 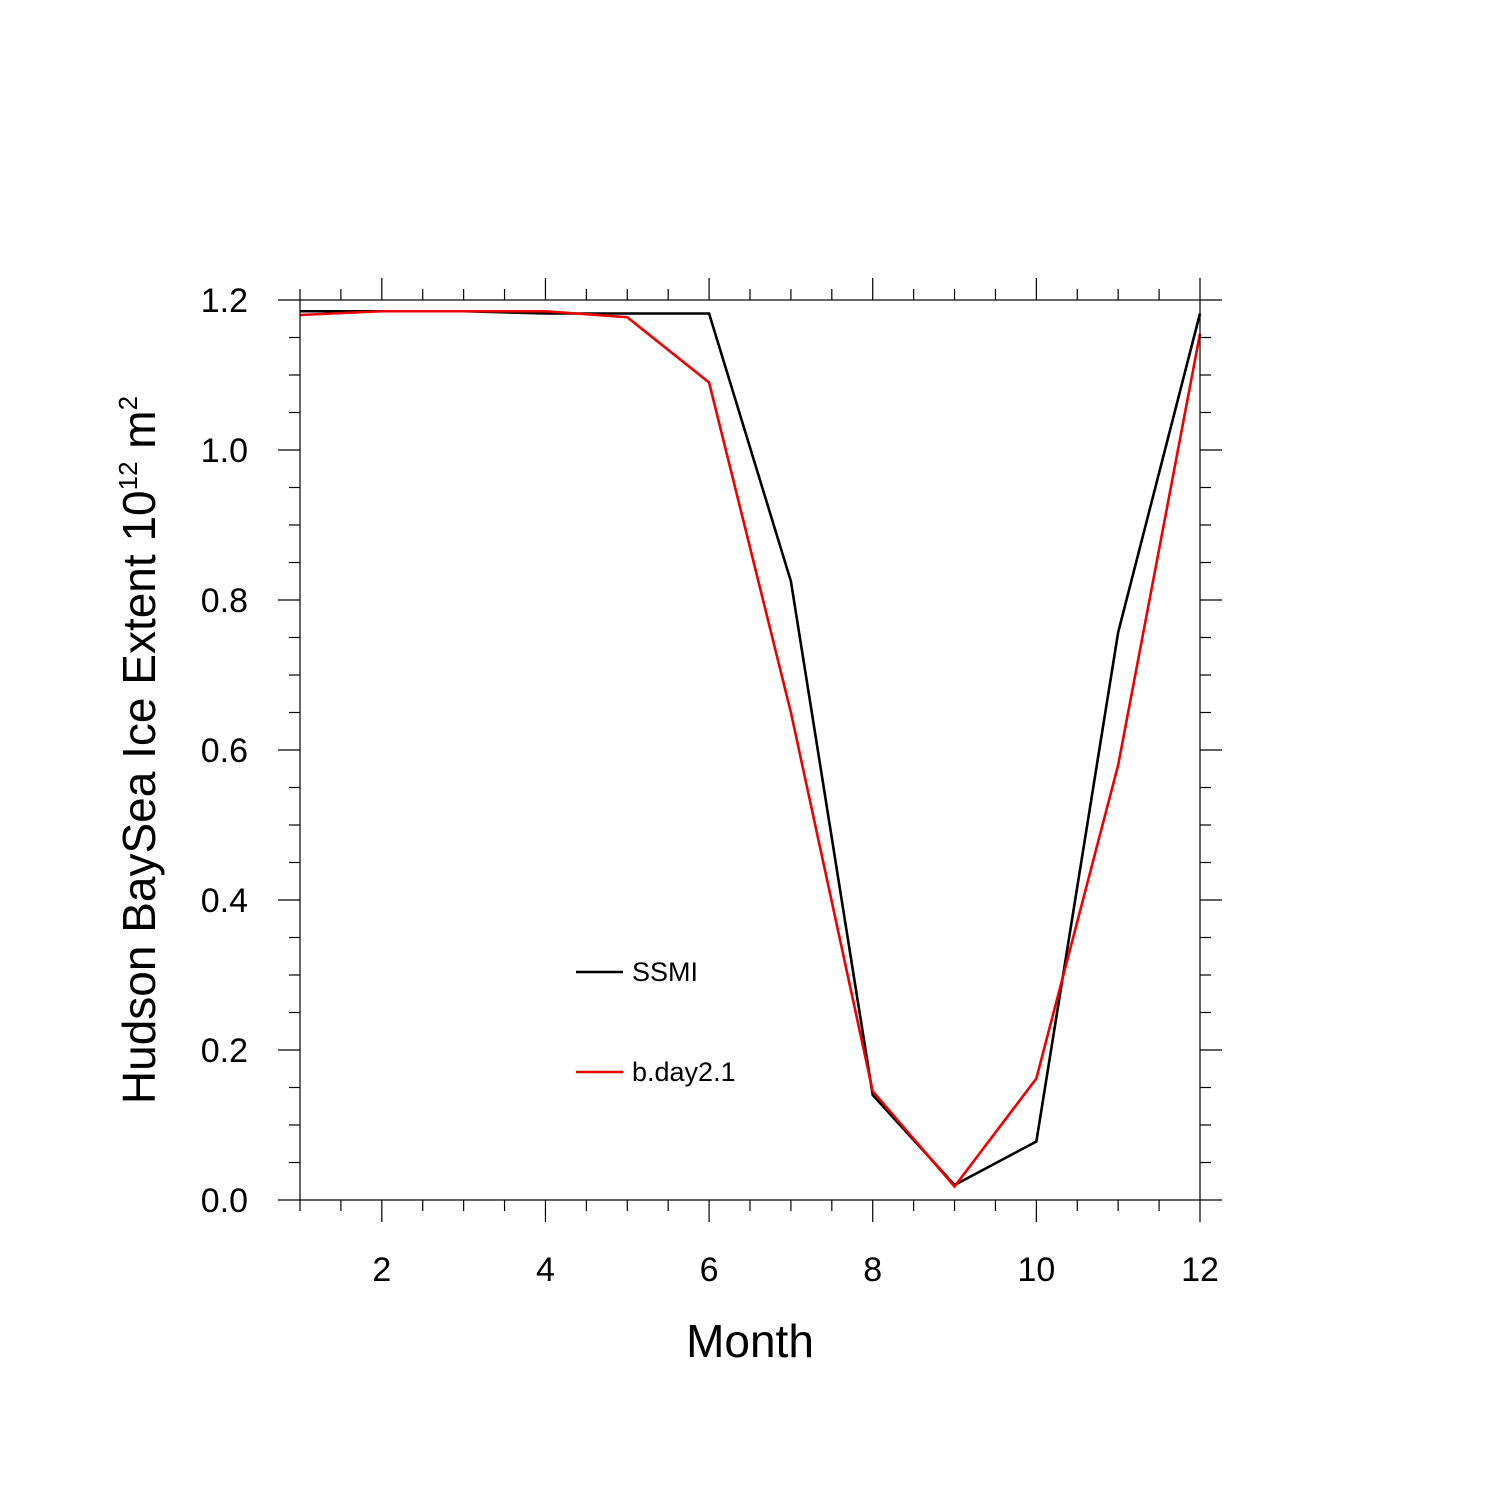 I want to click on y-tick-label: 1.0, so click(x=224, y=451).